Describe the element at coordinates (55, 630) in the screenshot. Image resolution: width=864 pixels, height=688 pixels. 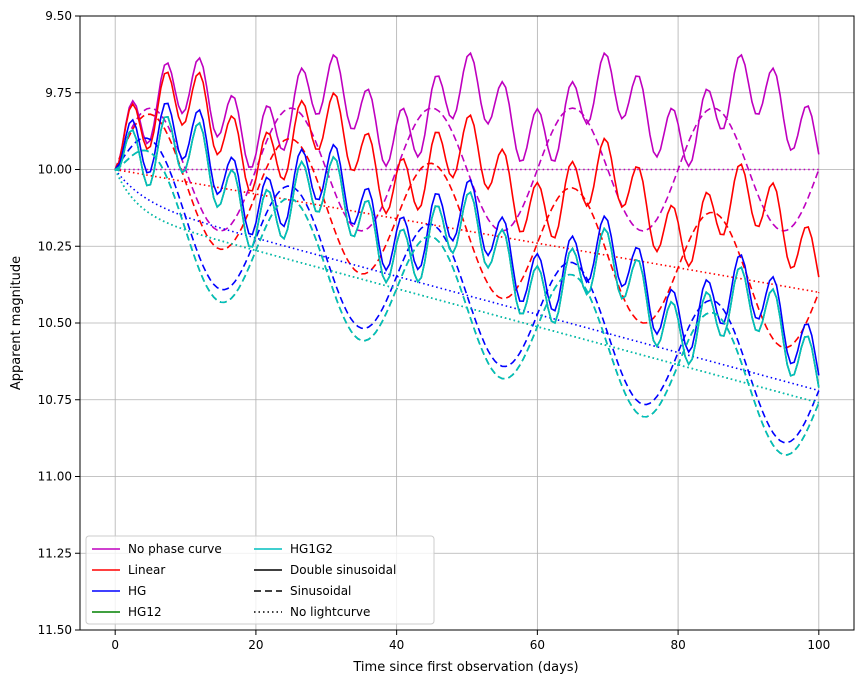
I see `y-tick-label: 11.50` at that location.